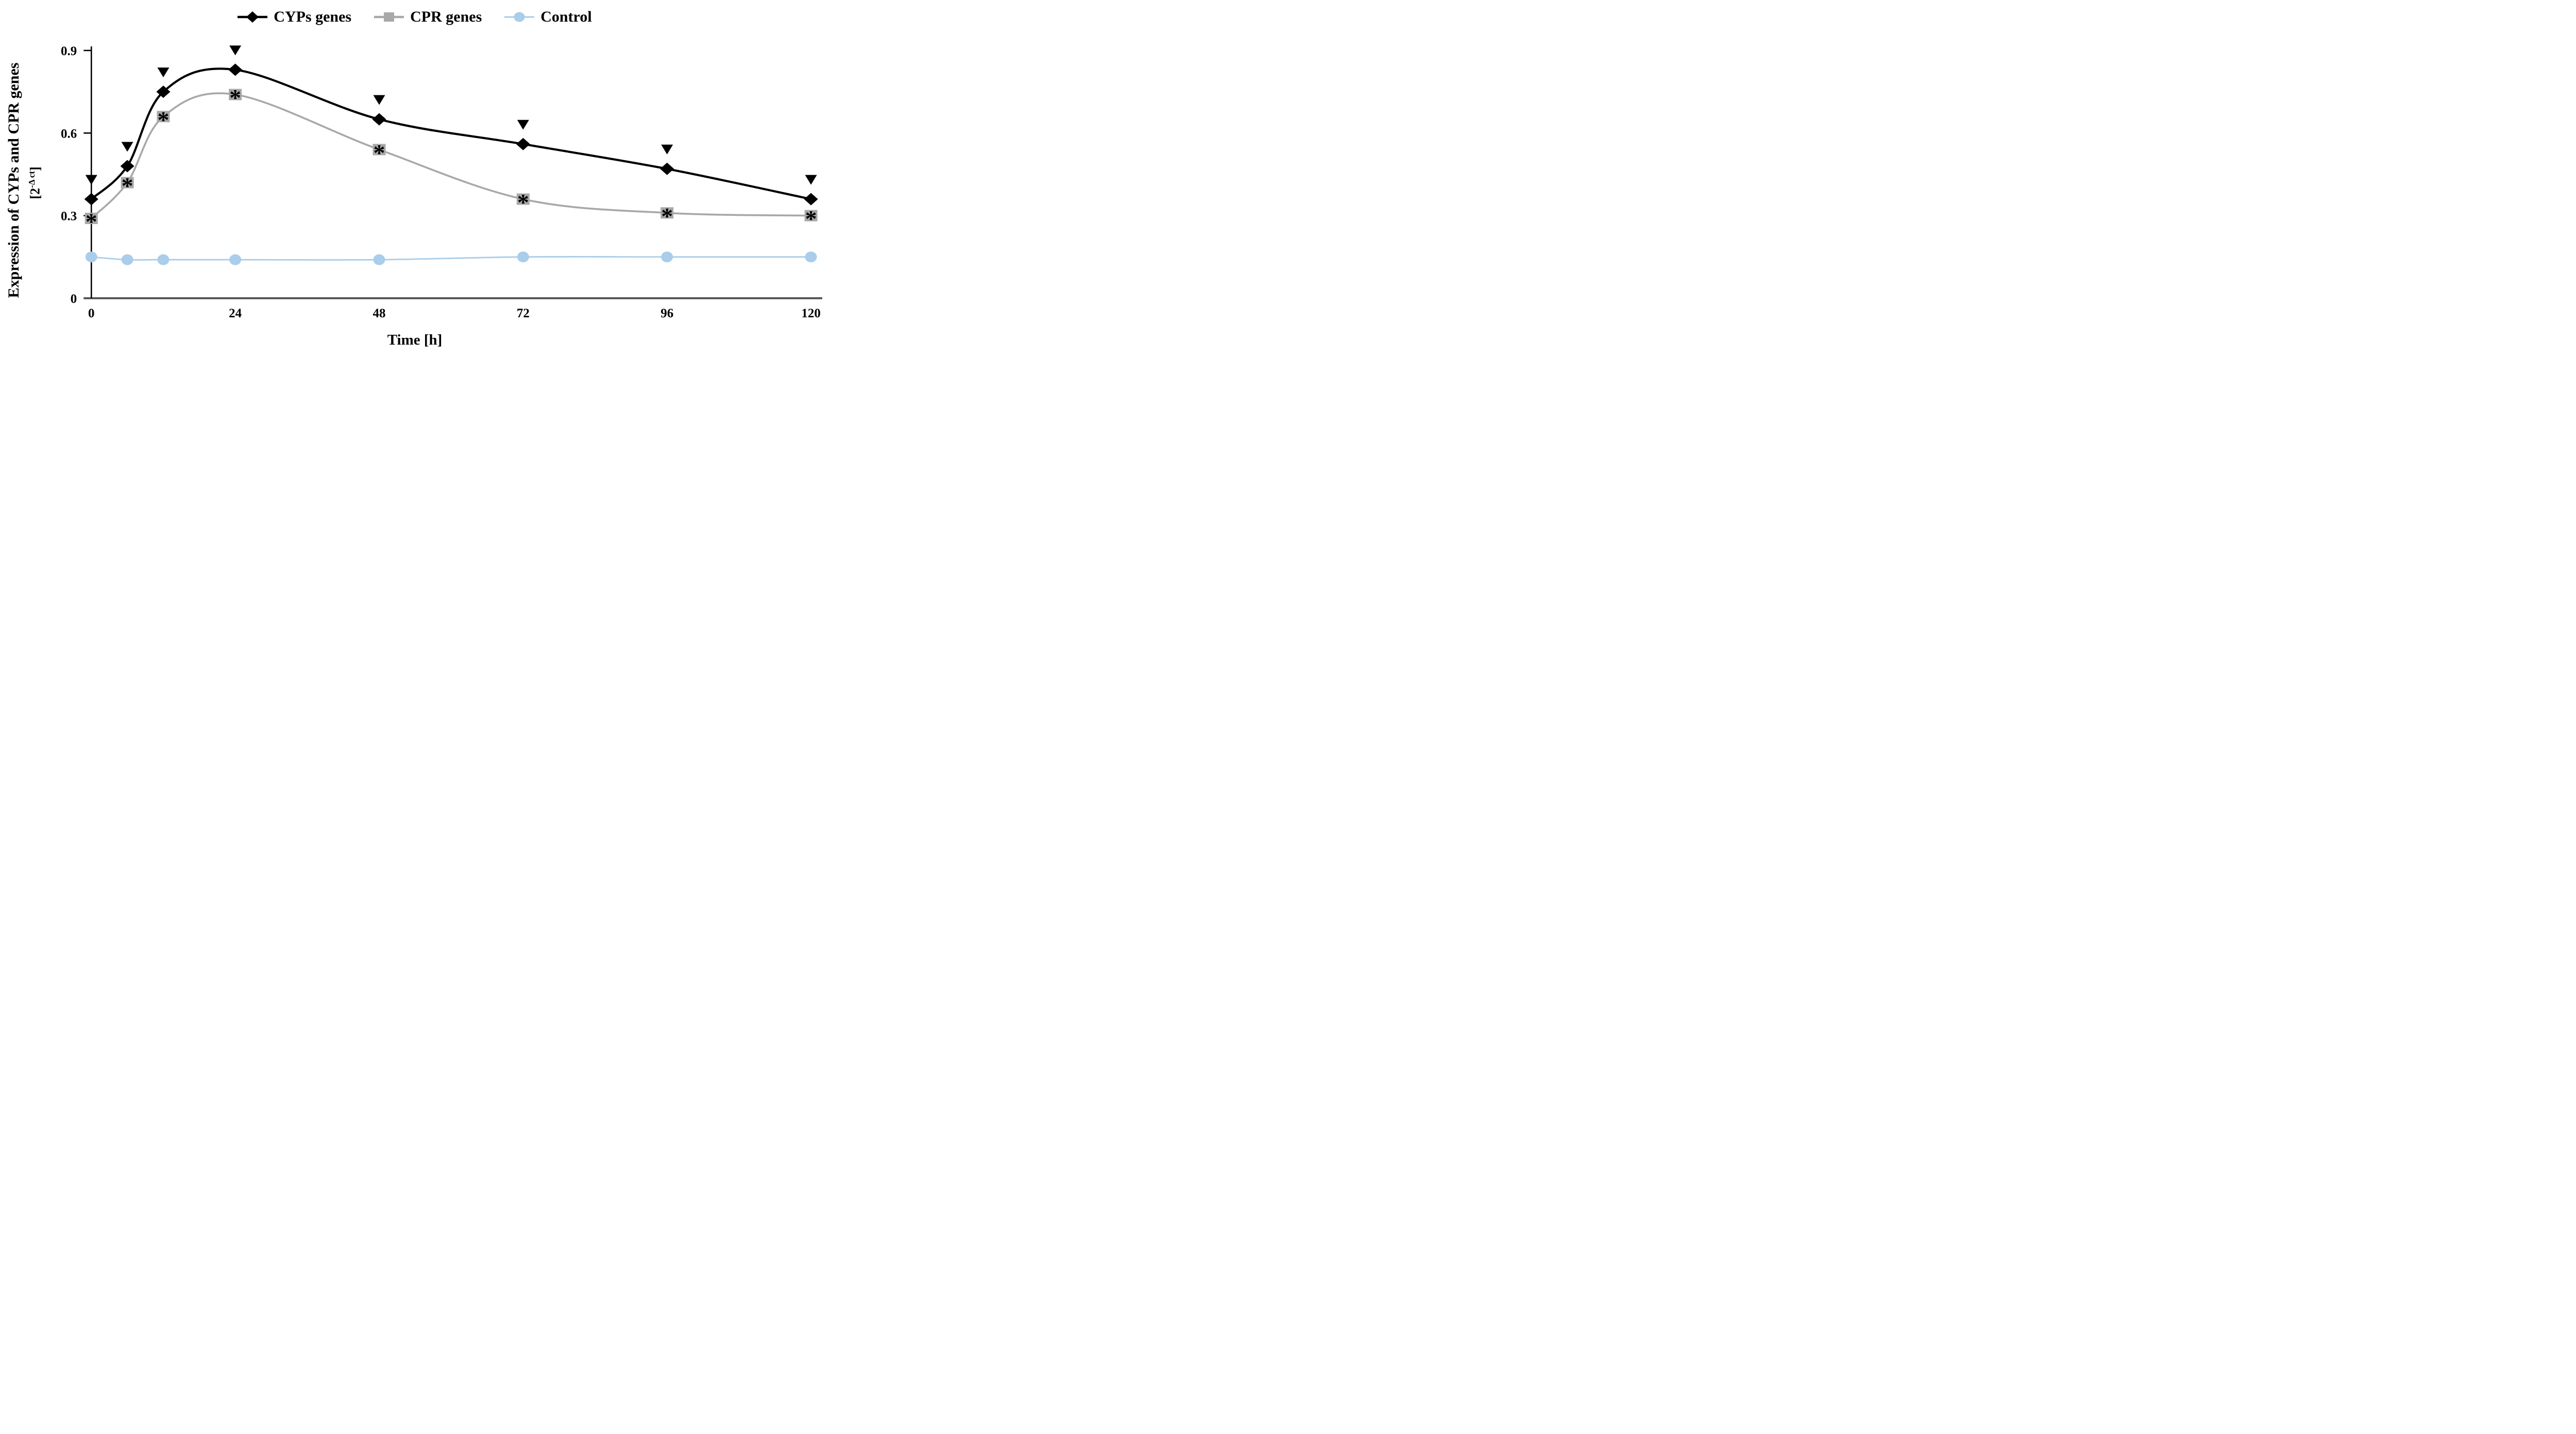  What do you see at coordinates (566, 16) in the screenshot?
I see `legend-label-control: Control` at bounding box center [566, 16].